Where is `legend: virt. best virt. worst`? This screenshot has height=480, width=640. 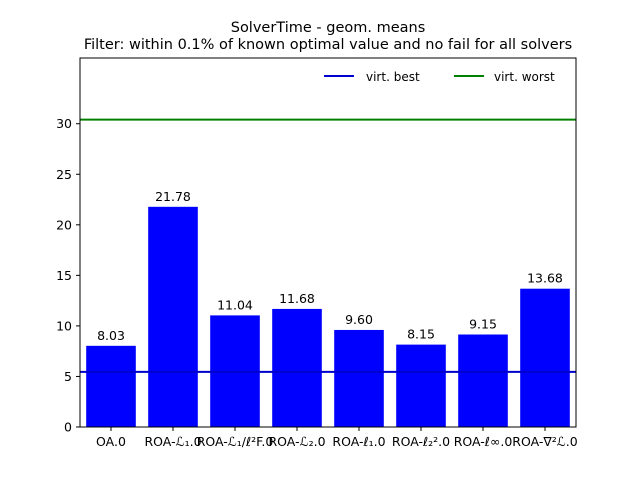
legend: virt. best virt. worst is located at coordinates (439, 77).